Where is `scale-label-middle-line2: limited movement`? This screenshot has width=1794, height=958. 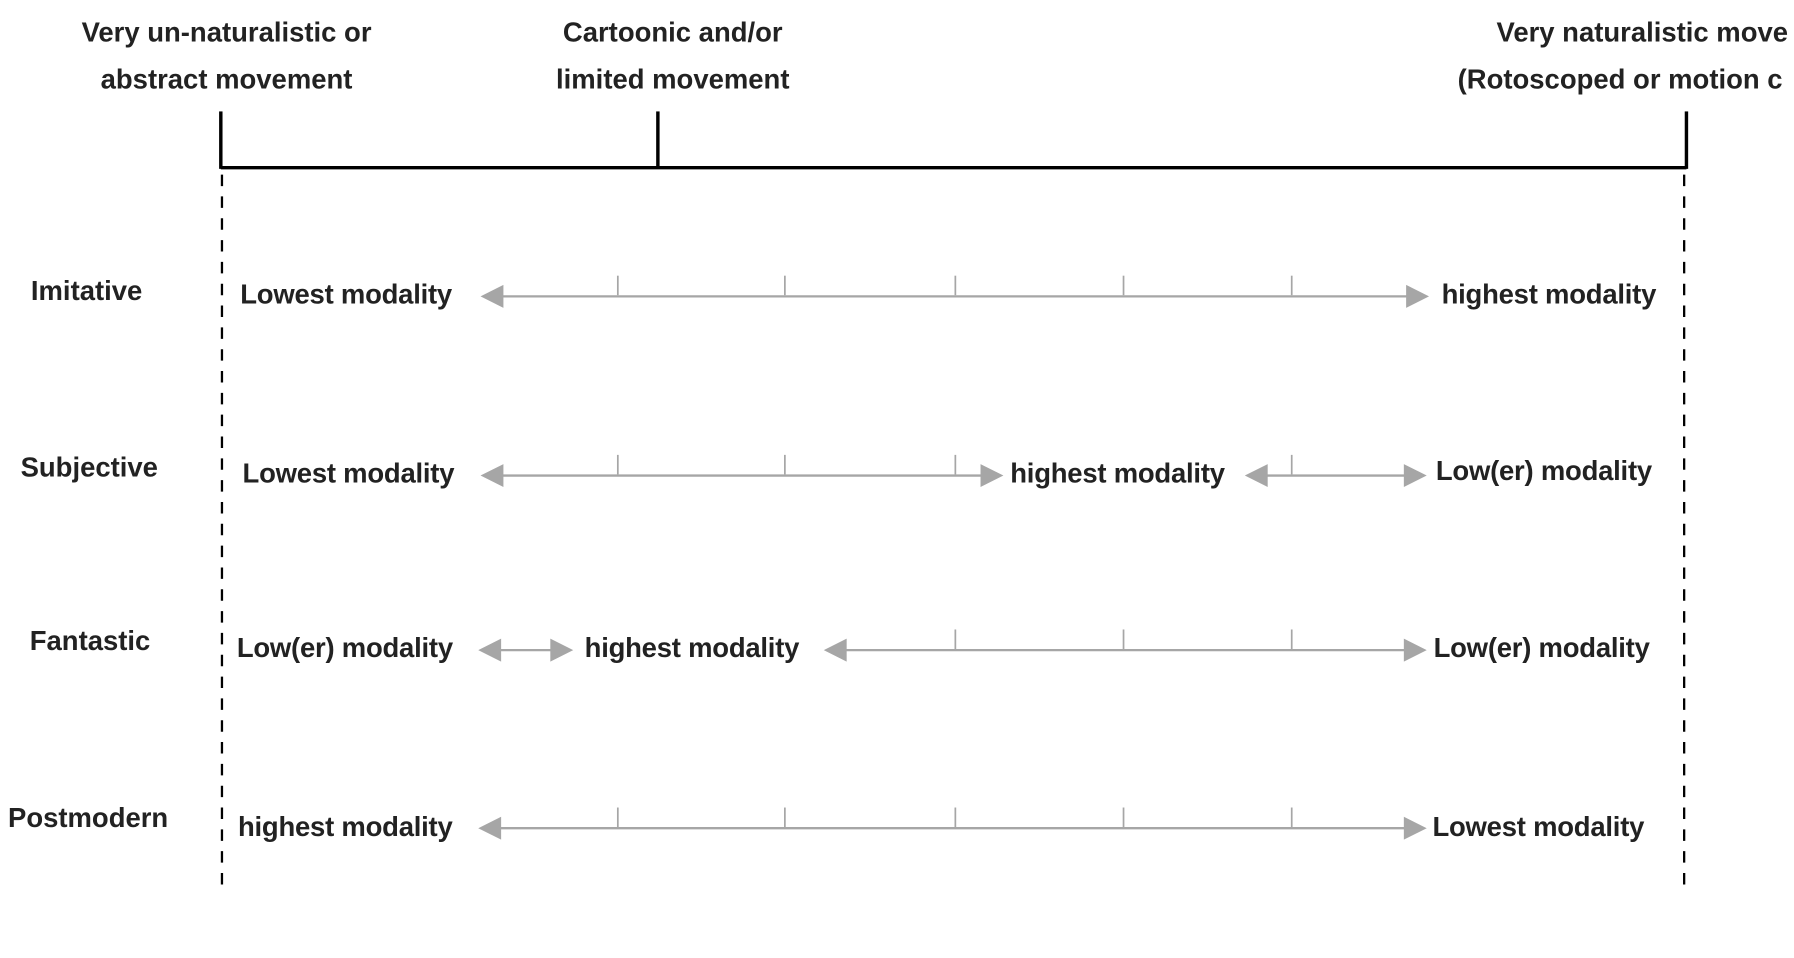 scale-label-middle-line2: limited movement is located at coordinates (673, 80).